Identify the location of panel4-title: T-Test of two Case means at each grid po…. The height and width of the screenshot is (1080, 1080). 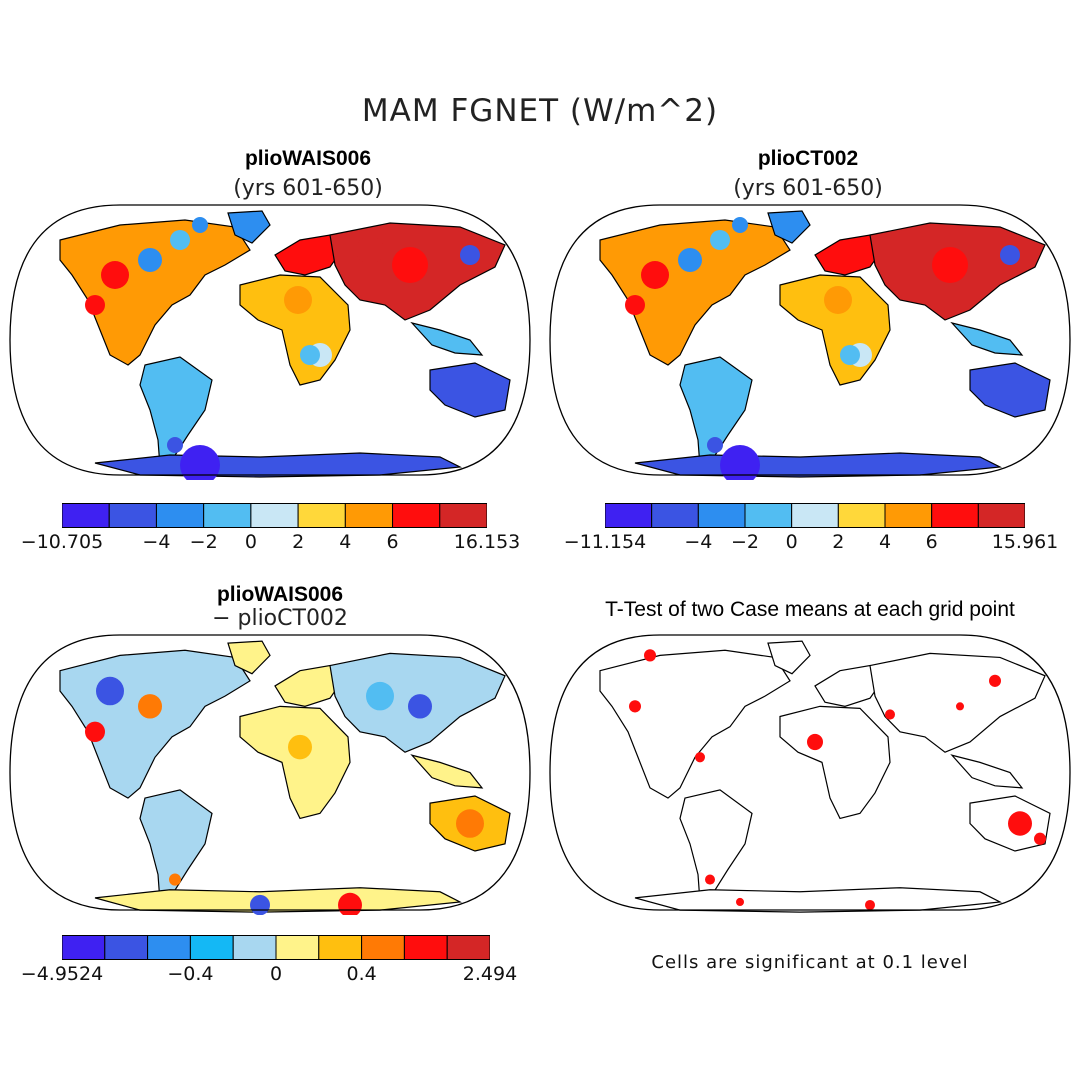
(810, 609).